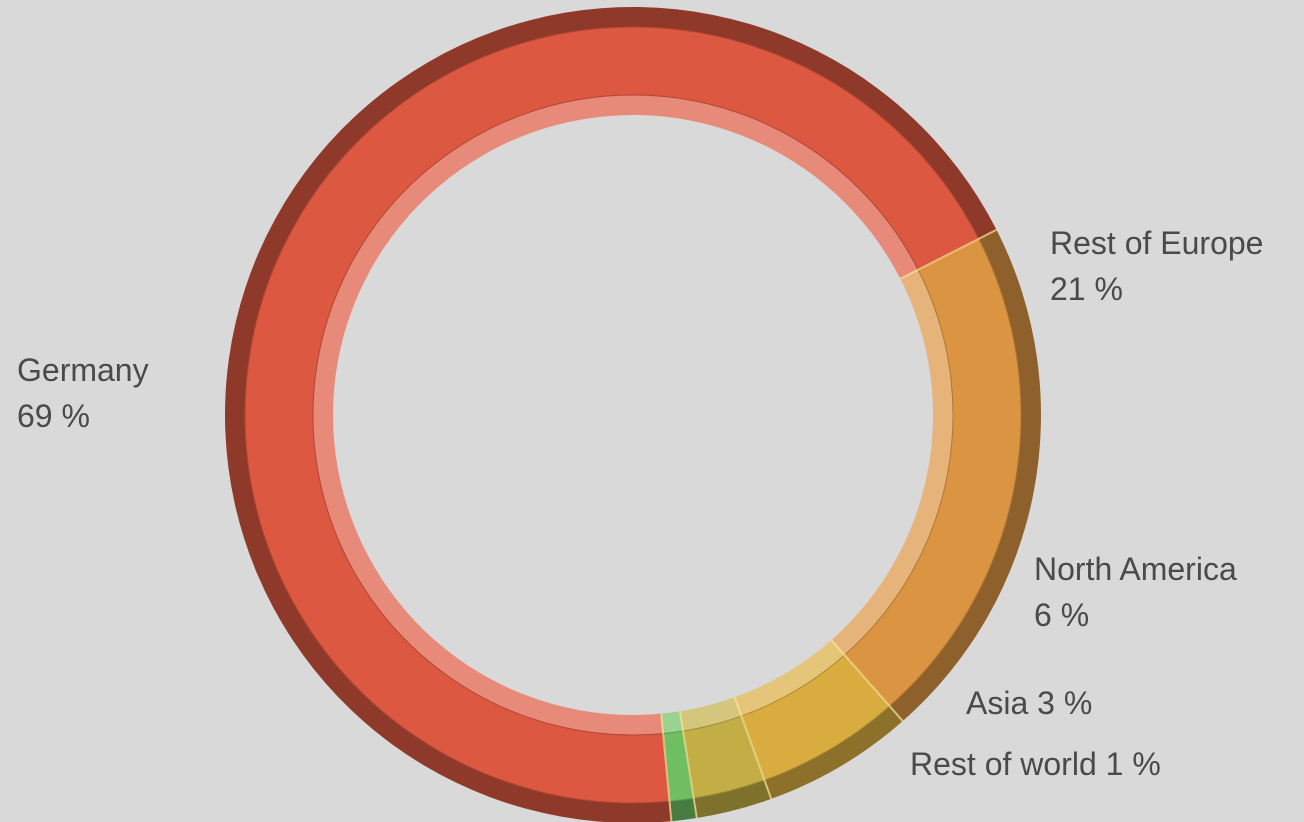 The height and width of the screenshot is (822, 1304). What do you see at coordinates (1086, 289) in the screenshot?
I see `rest-of-europe-value: 21 %` at bounding box center [1086, 289].